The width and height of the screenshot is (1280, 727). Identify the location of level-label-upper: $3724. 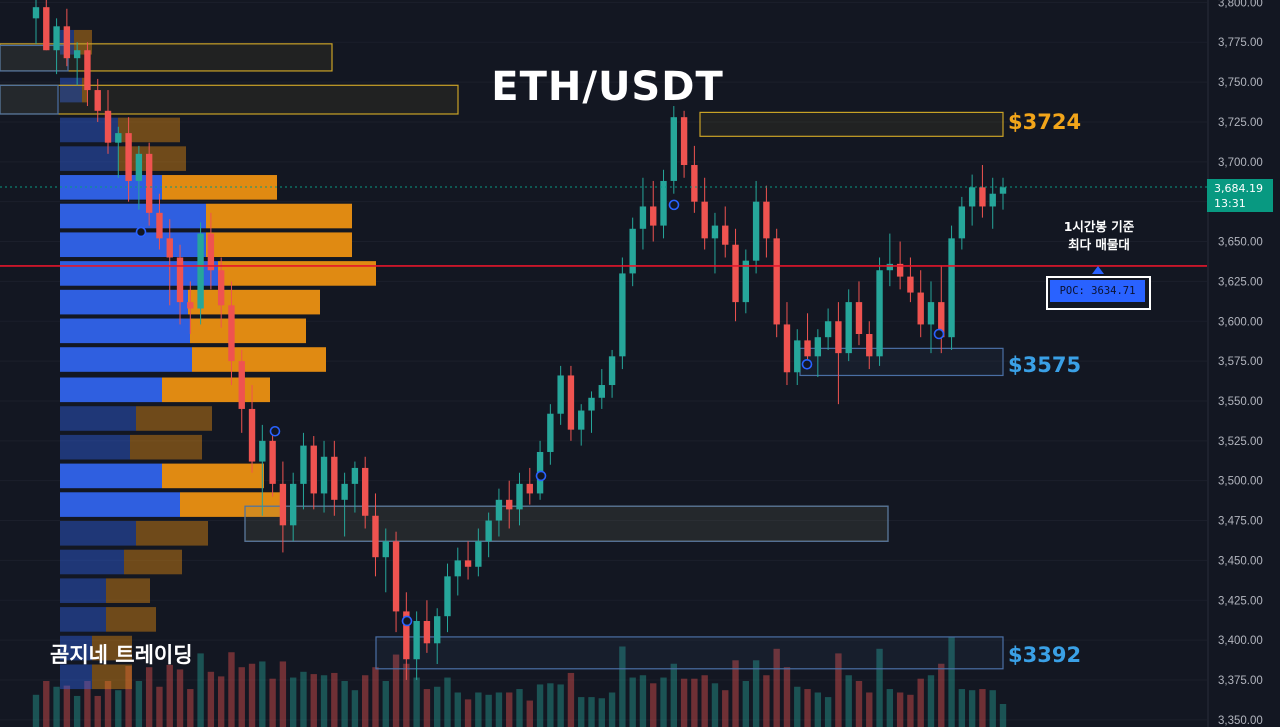
(1045, 122).